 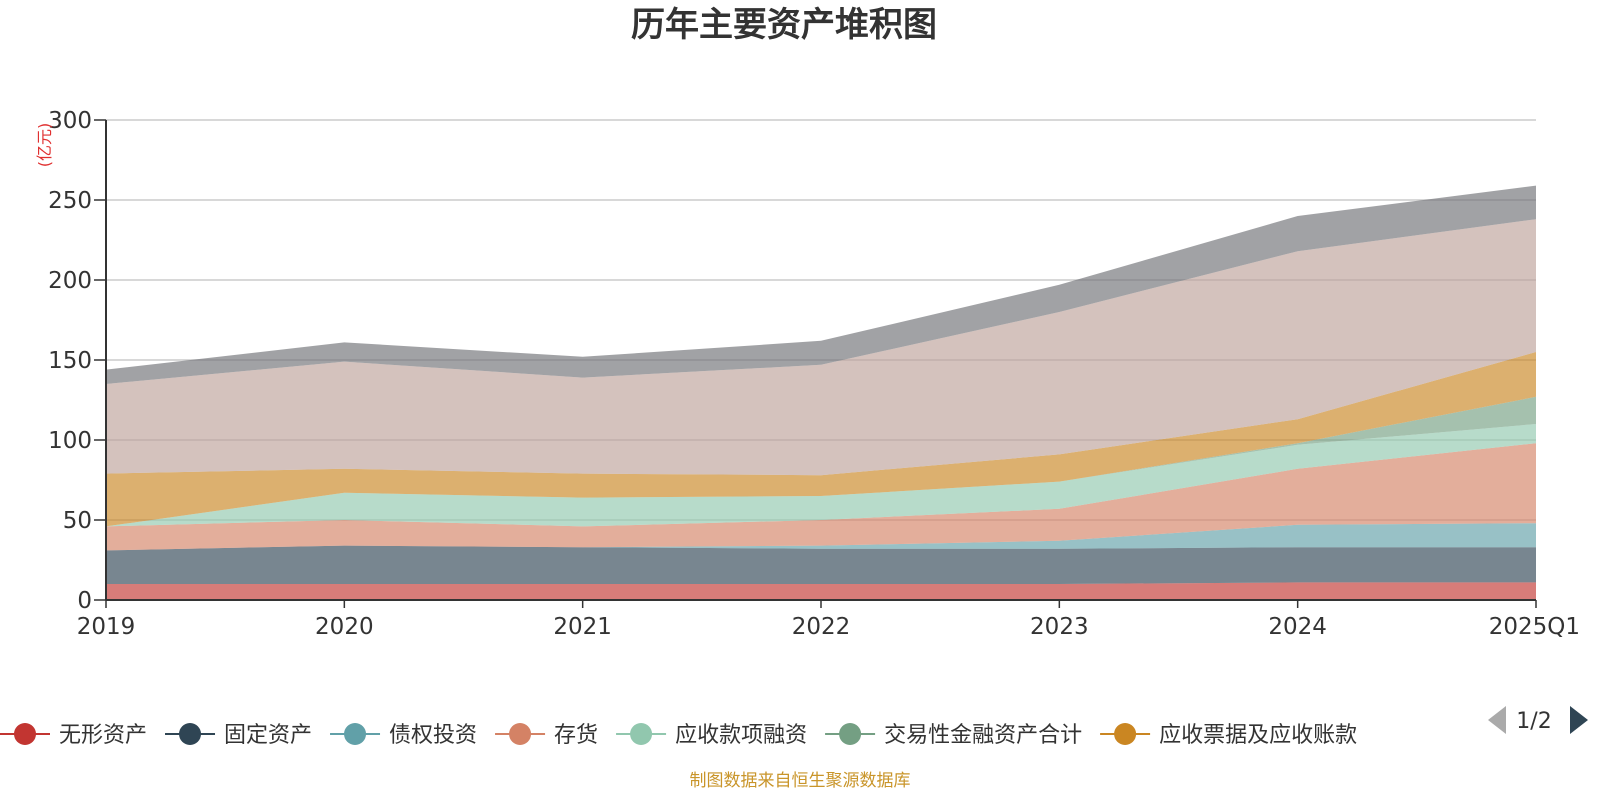 What do you see at coordinates (1579, 720) in the screenshot?
I see `legend-next-icon` at bounding box center [1579, 720].